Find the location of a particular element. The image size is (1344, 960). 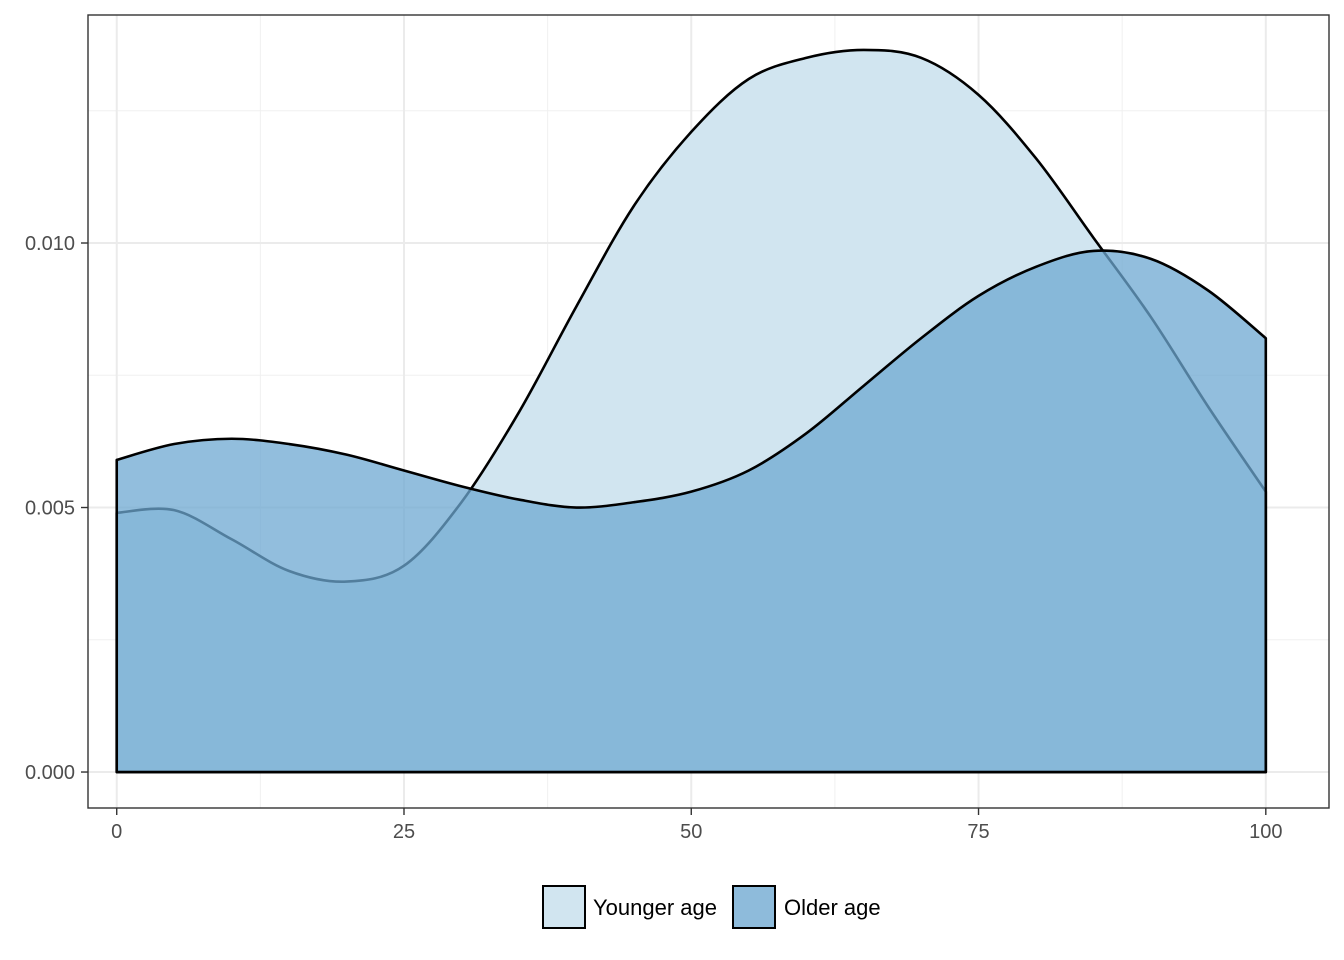

y-tick-label: 0.005 is located at coordinates (50, 509).